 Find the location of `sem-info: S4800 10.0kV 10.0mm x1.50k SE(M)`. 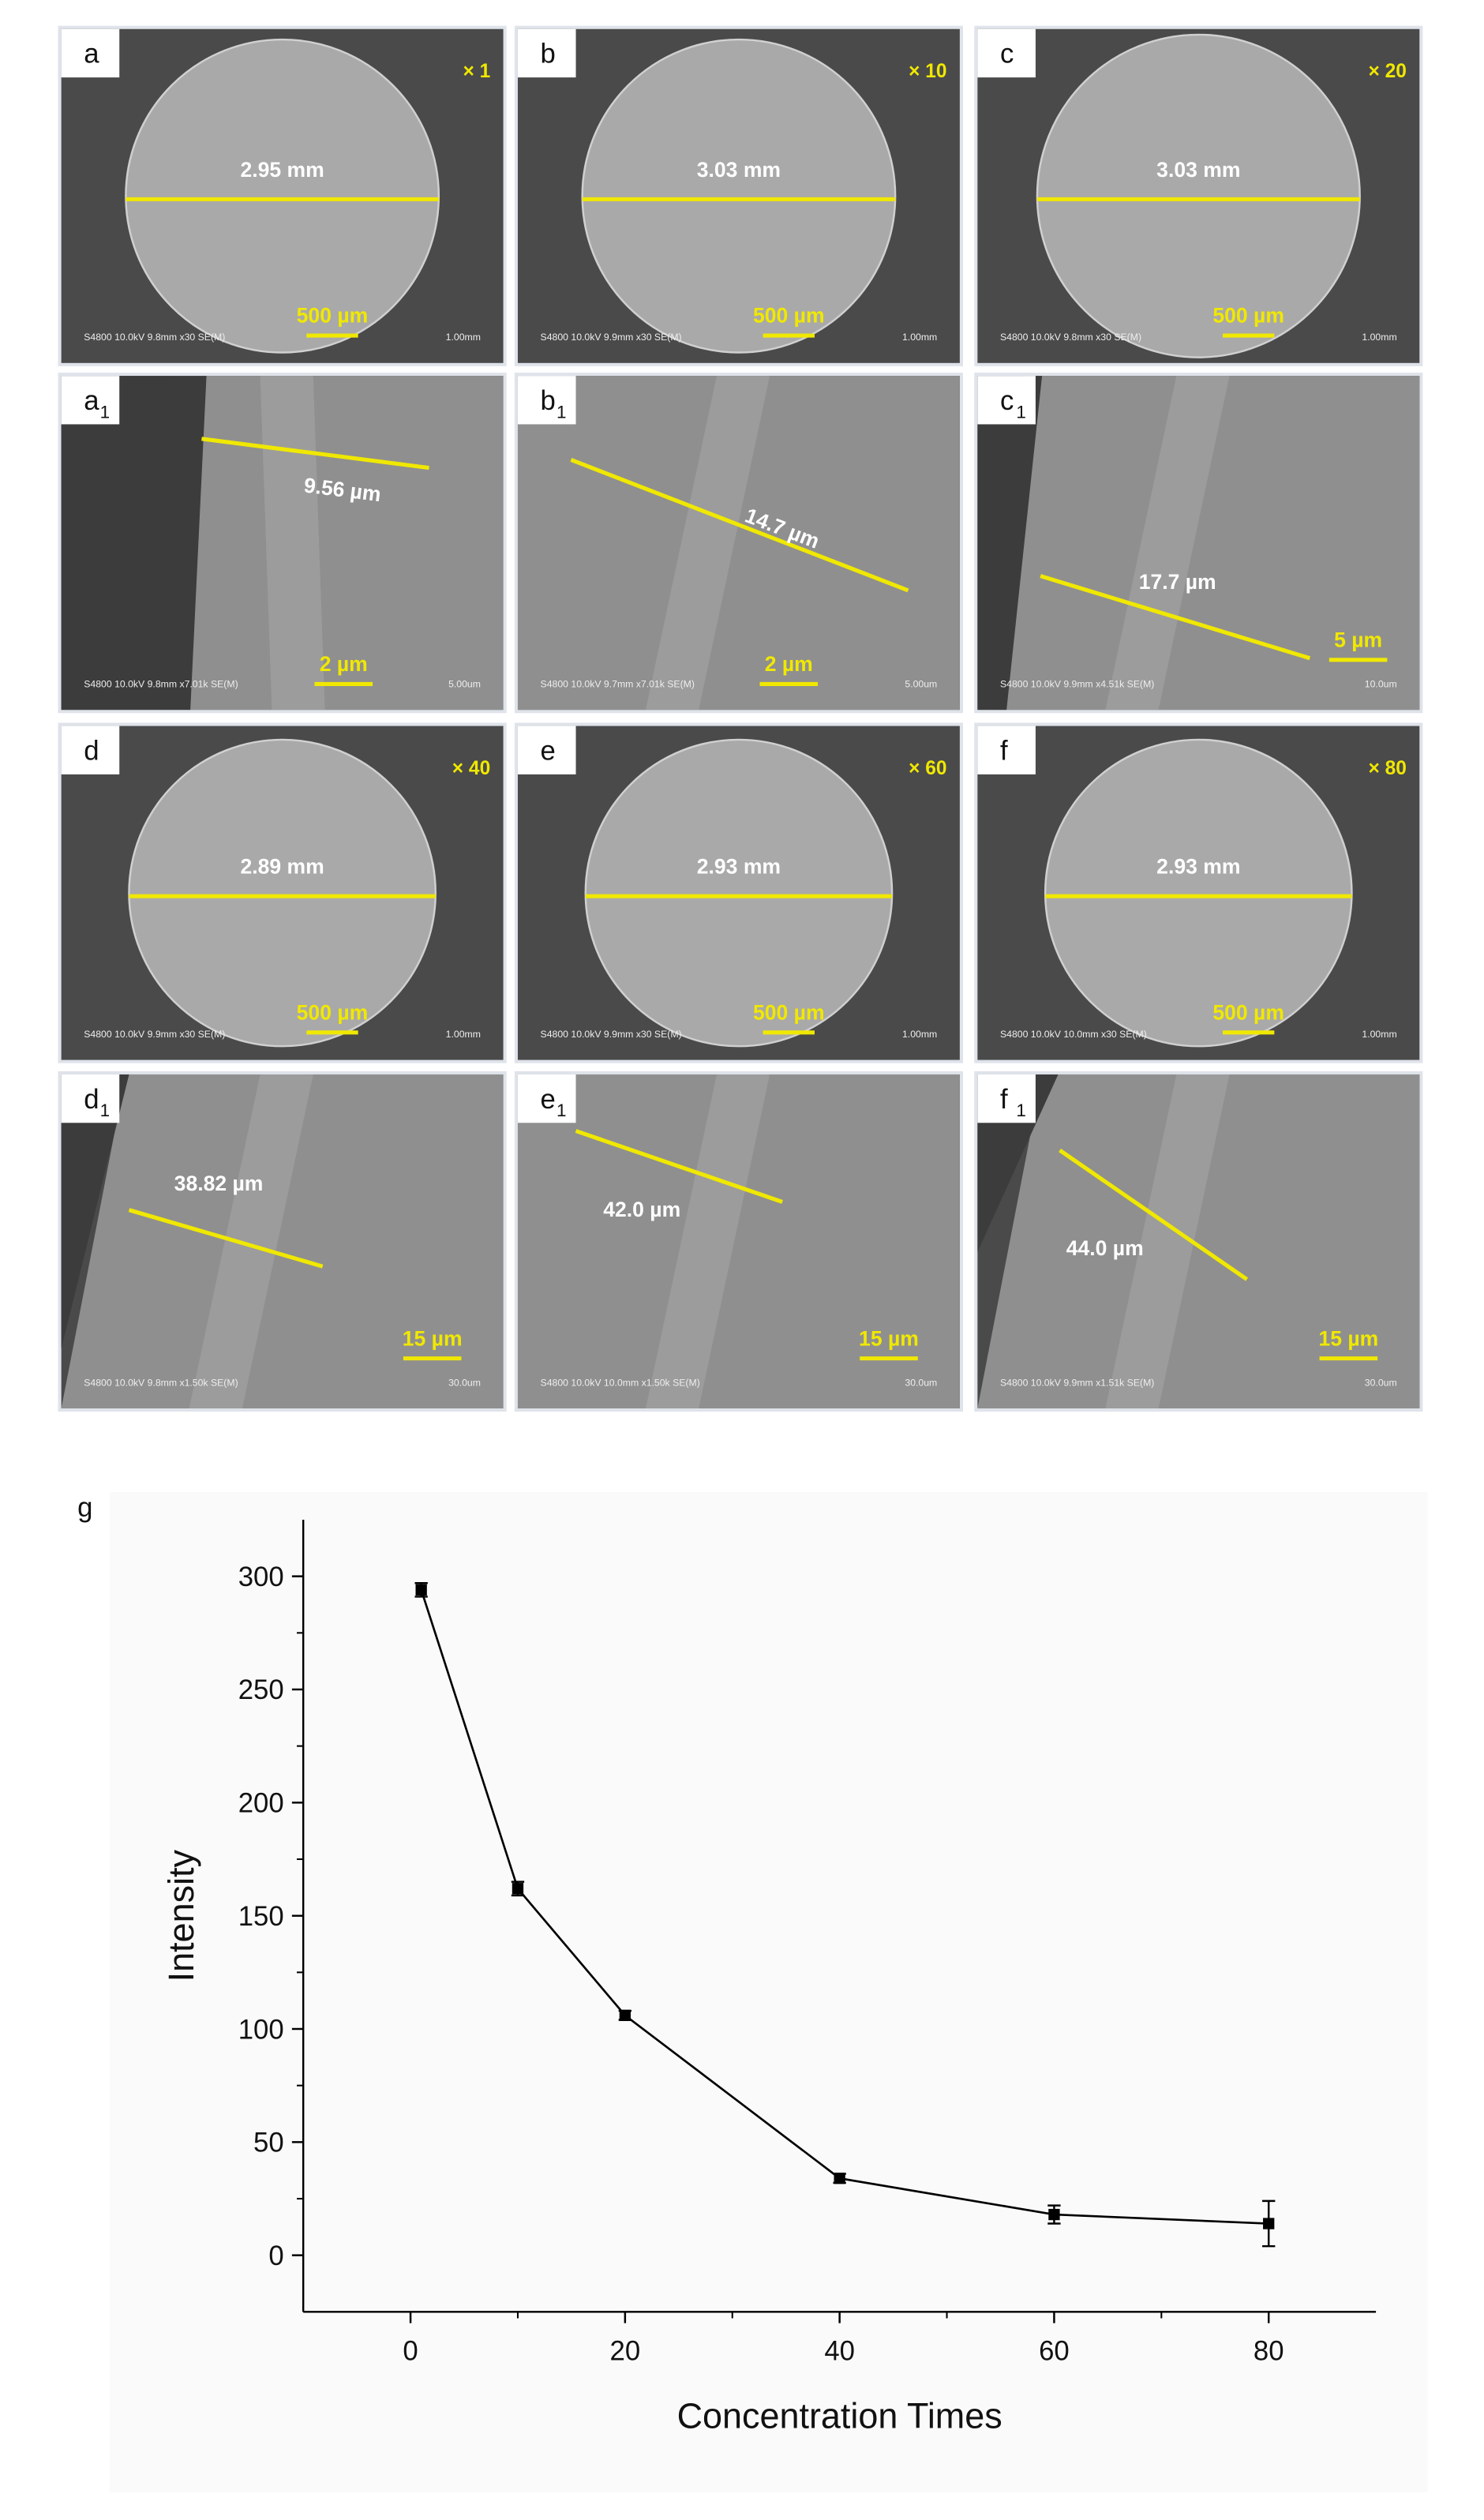

sem-info: S4800 10.0kV 10.0mm x1.50k SE(M) is located at coordinates (620, 1382).